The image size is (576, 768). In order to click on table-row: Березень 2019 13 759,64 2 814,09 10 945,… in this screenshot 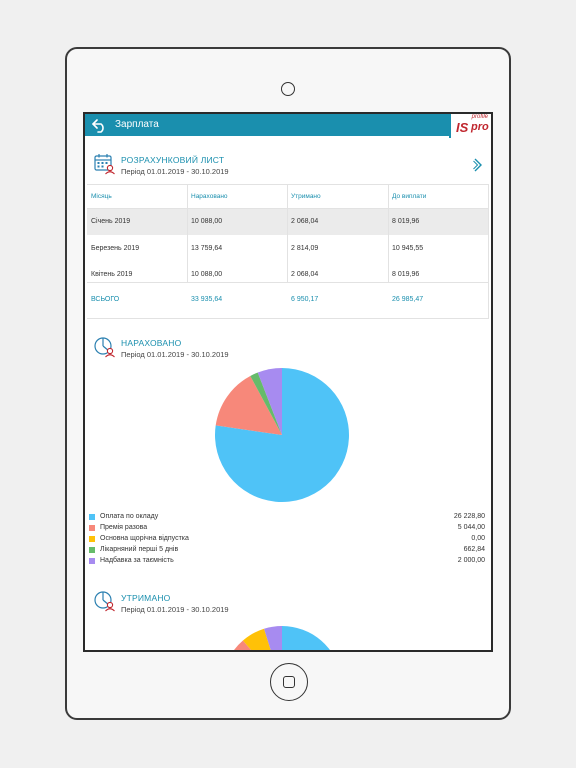, I will do `click(257, 248)`.